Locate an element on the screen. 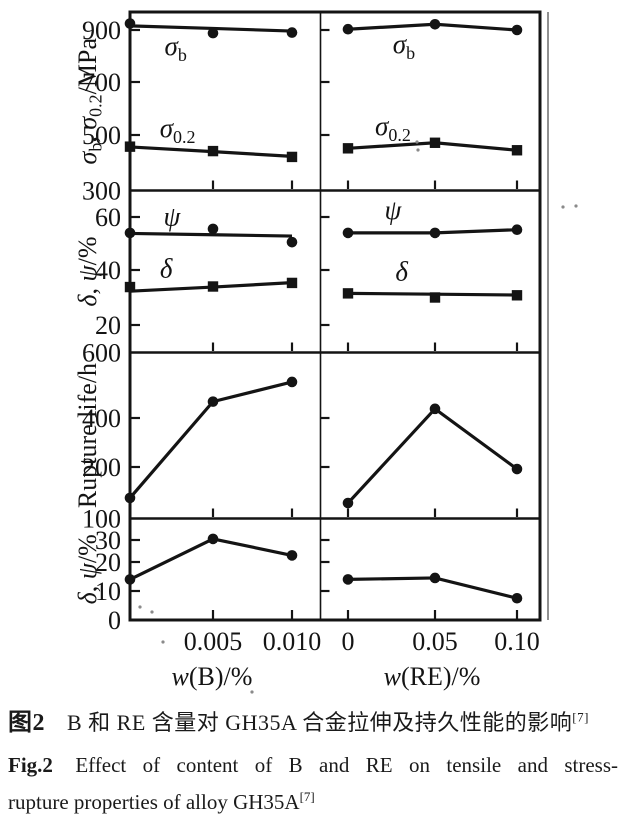  svg-text: 500 is located at coordinates (101, 135).